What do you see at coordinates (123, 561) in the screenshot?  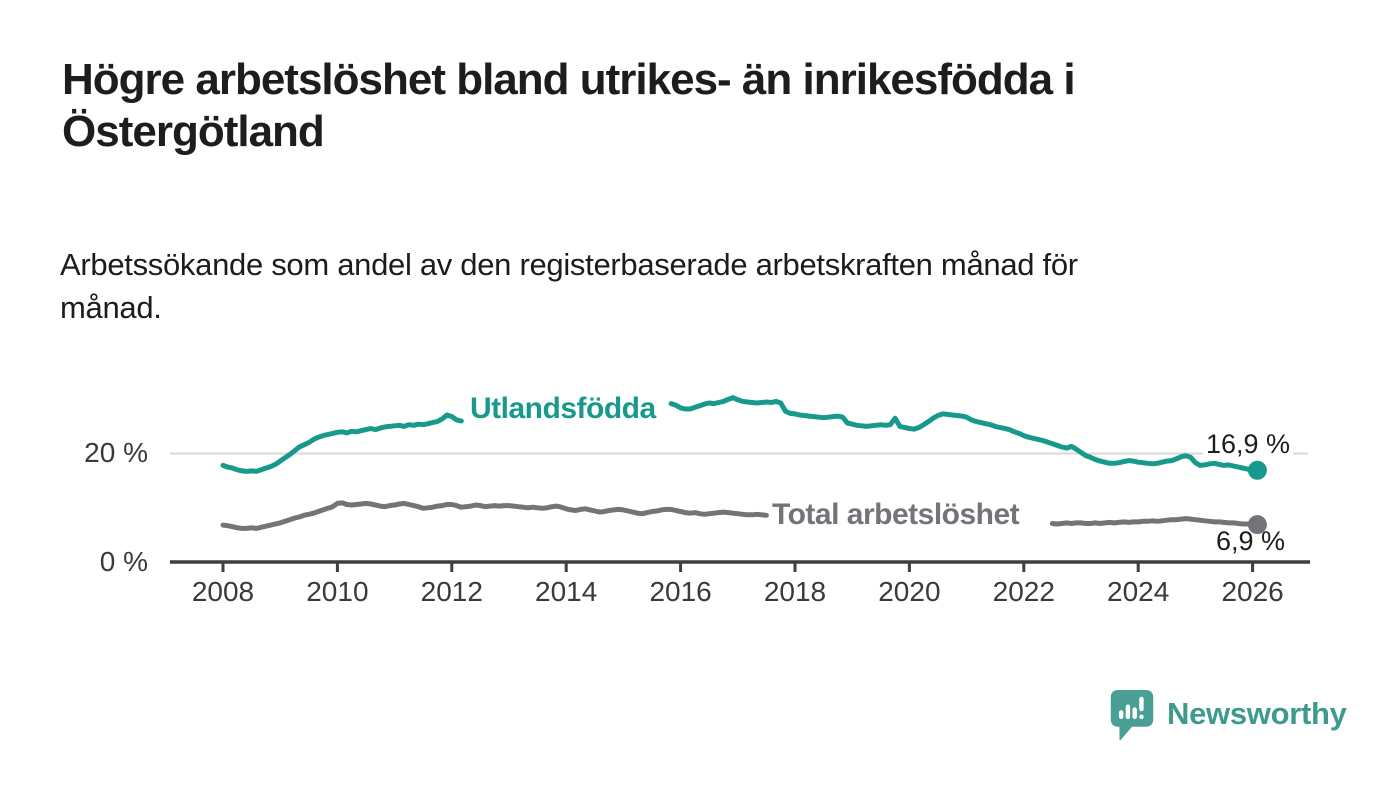 I see `y-axis-tick-label-0: 0 %` at bounding box center [123, 561].